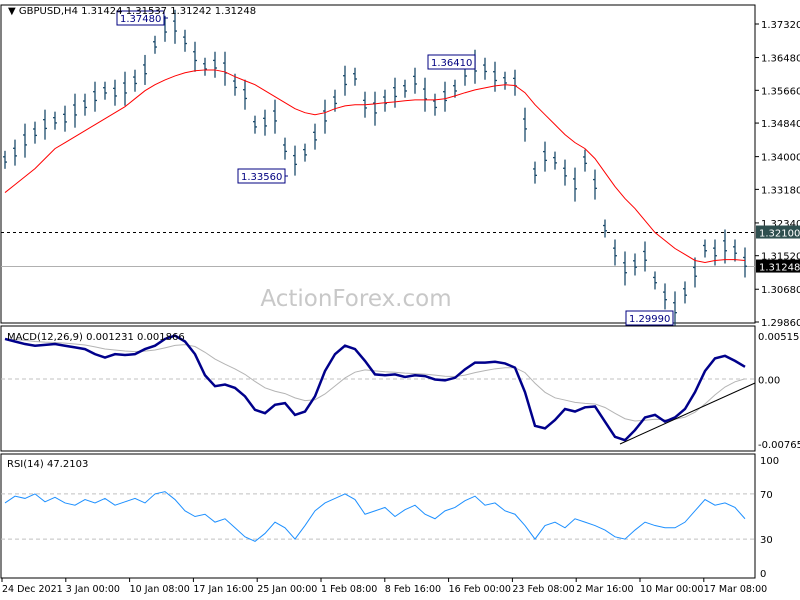 This screenshot has height=600, width=800. I want to click on time-tick-label: 23 Feb 08:00, so click(543, 589).